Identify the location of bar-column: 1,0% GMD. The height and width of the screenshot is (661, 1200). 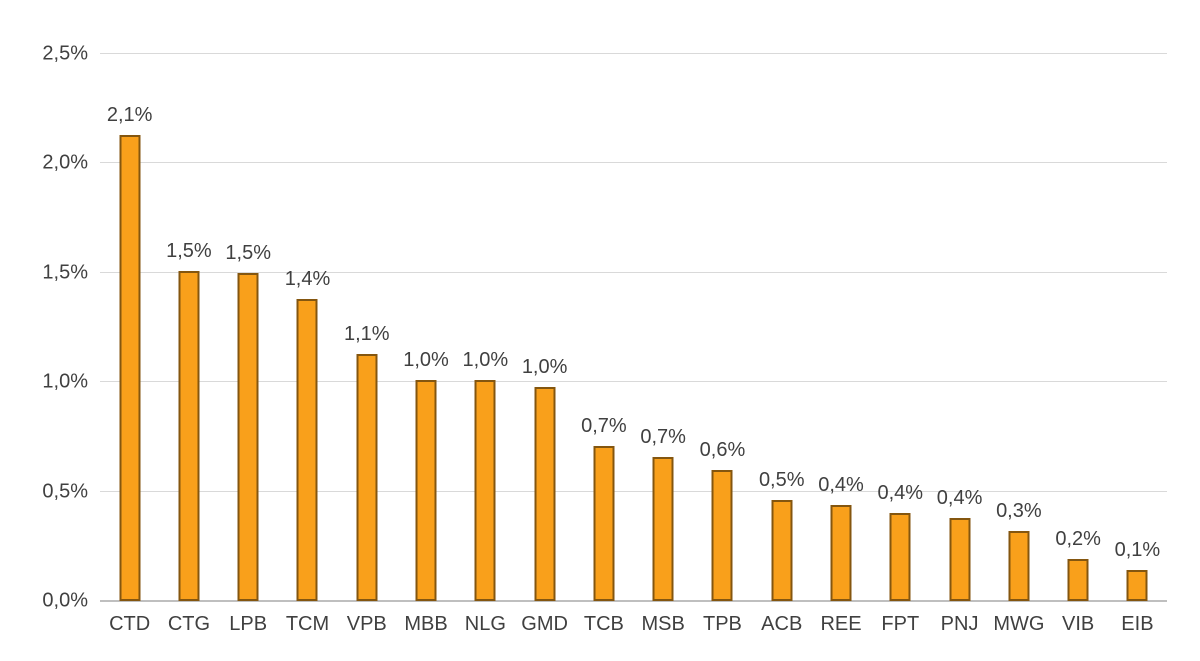
(544, 344).